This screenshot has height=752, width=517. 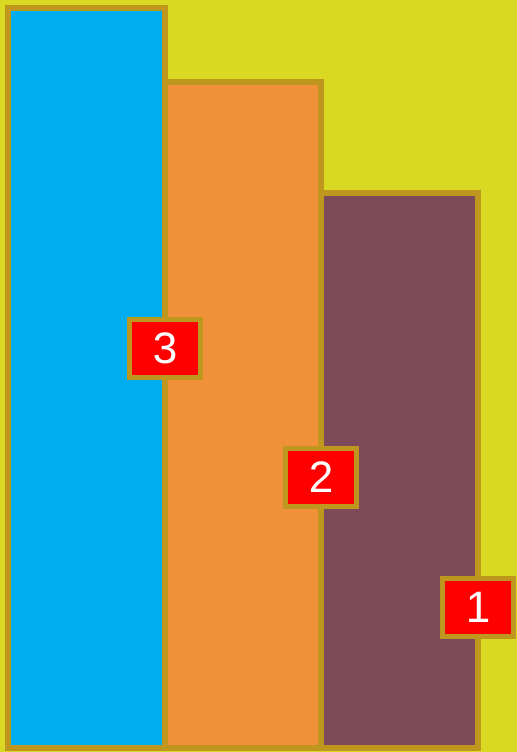 I want to click on annotation: 3, so click(x=165, y=348).